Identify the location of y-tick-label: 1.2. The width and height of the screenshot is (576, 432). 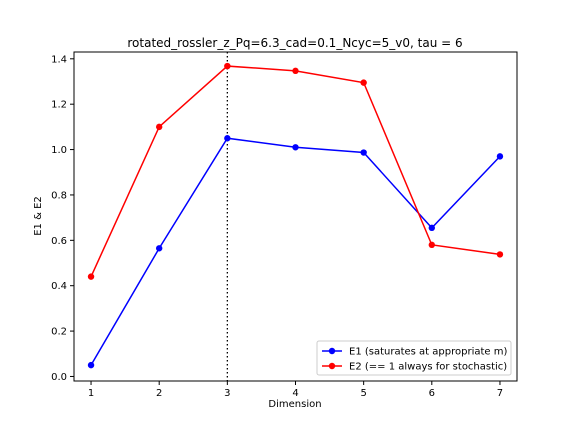
(59, 105).